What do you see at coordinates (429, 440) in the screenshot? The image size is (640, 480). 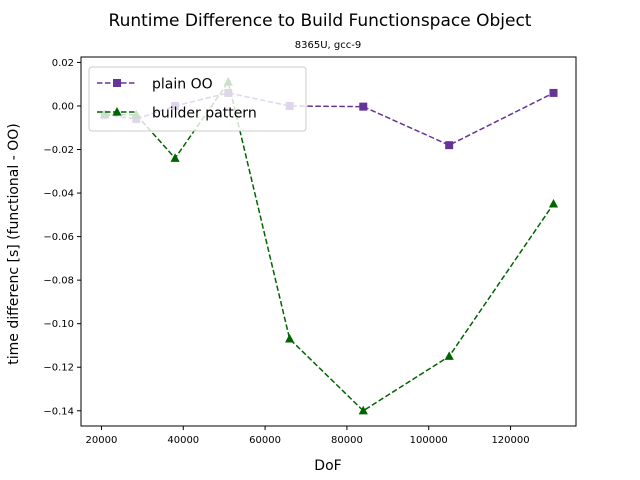 I see `x-tick-label: 100000` at bounding box center [429, 440].